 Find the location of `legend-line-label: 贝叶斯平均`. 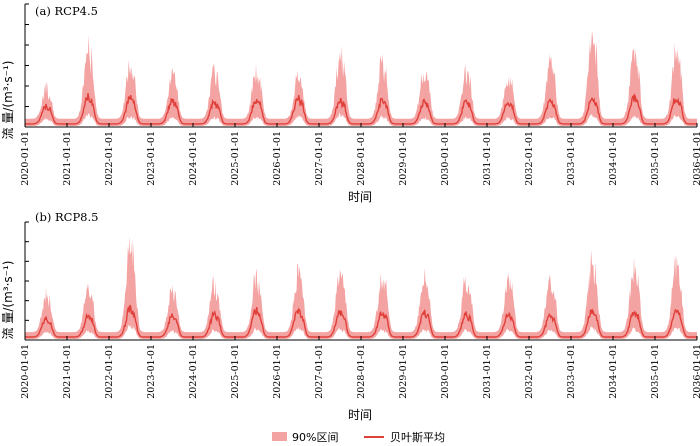

legend-line-label: 贝叶斯平均 is located at coordinates (417, 437).